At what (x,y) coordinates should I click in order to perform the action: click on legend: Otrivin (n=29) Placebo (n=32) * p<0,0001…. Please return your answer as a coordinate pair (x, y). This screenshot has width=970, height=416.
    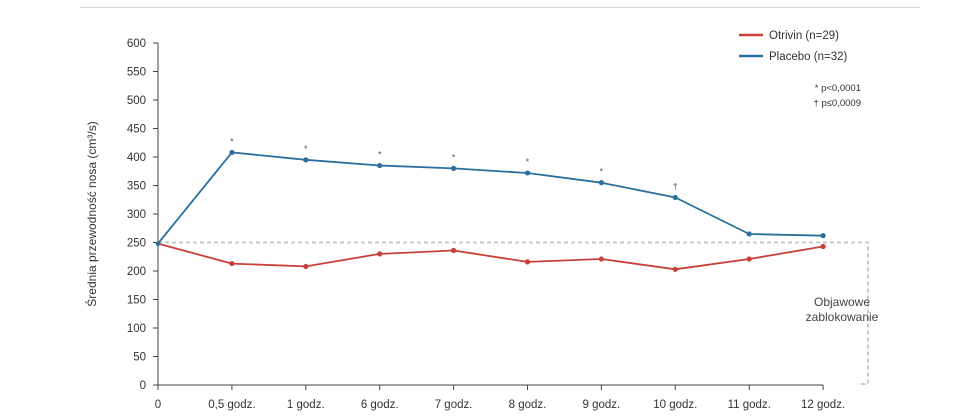
    Looking at the image, I should click on (800, 69).